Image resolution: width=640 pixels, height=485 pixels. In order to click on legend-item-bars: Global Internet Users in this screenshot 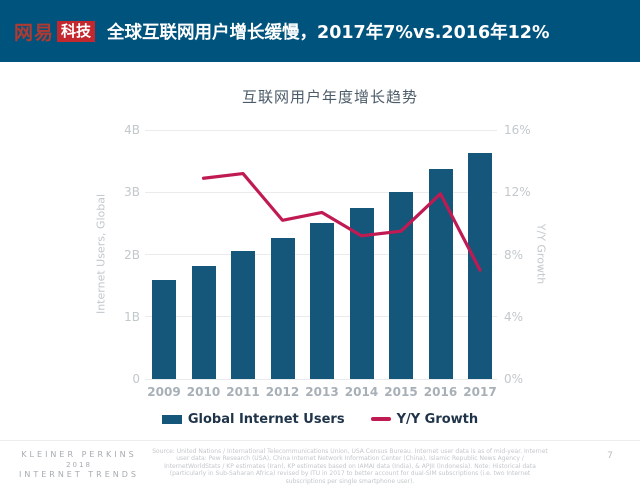, I will do `click(253, 419)`.